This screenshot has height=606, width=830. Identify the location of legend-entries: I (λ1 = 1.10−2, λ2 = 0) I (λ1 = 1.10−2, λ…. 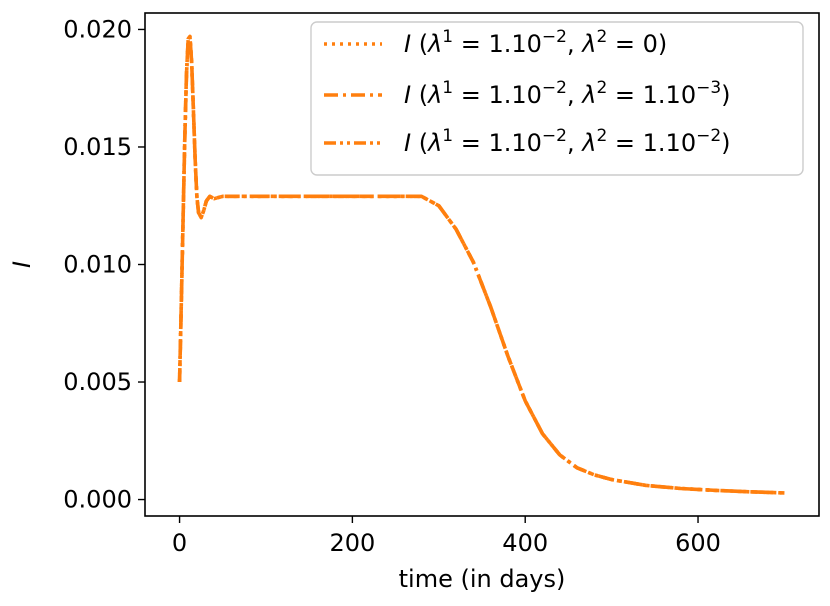
(527, 92).